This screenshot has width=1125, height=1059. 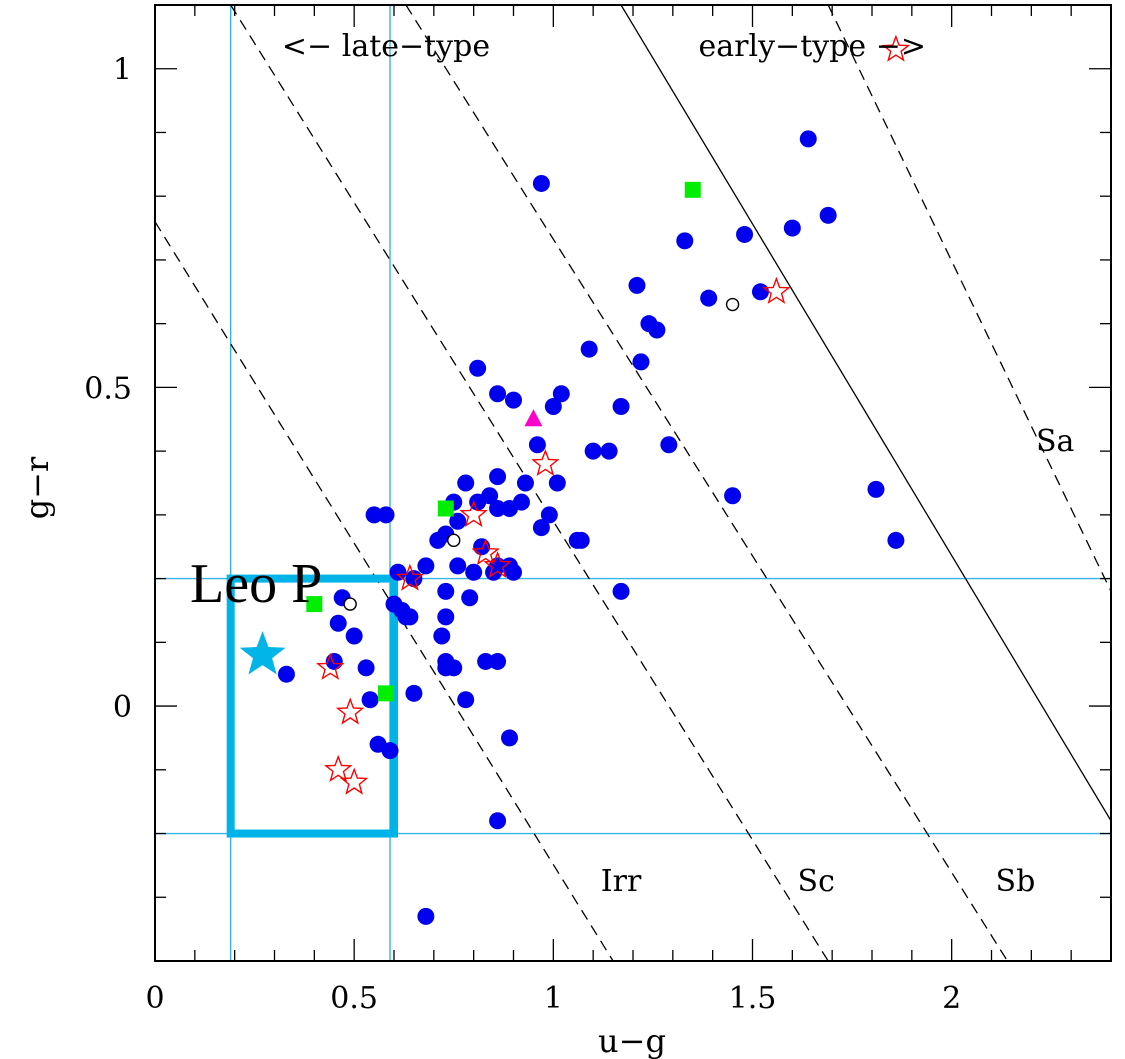 I want to click on y-tick-label: 0, so click(x=122, y=707).